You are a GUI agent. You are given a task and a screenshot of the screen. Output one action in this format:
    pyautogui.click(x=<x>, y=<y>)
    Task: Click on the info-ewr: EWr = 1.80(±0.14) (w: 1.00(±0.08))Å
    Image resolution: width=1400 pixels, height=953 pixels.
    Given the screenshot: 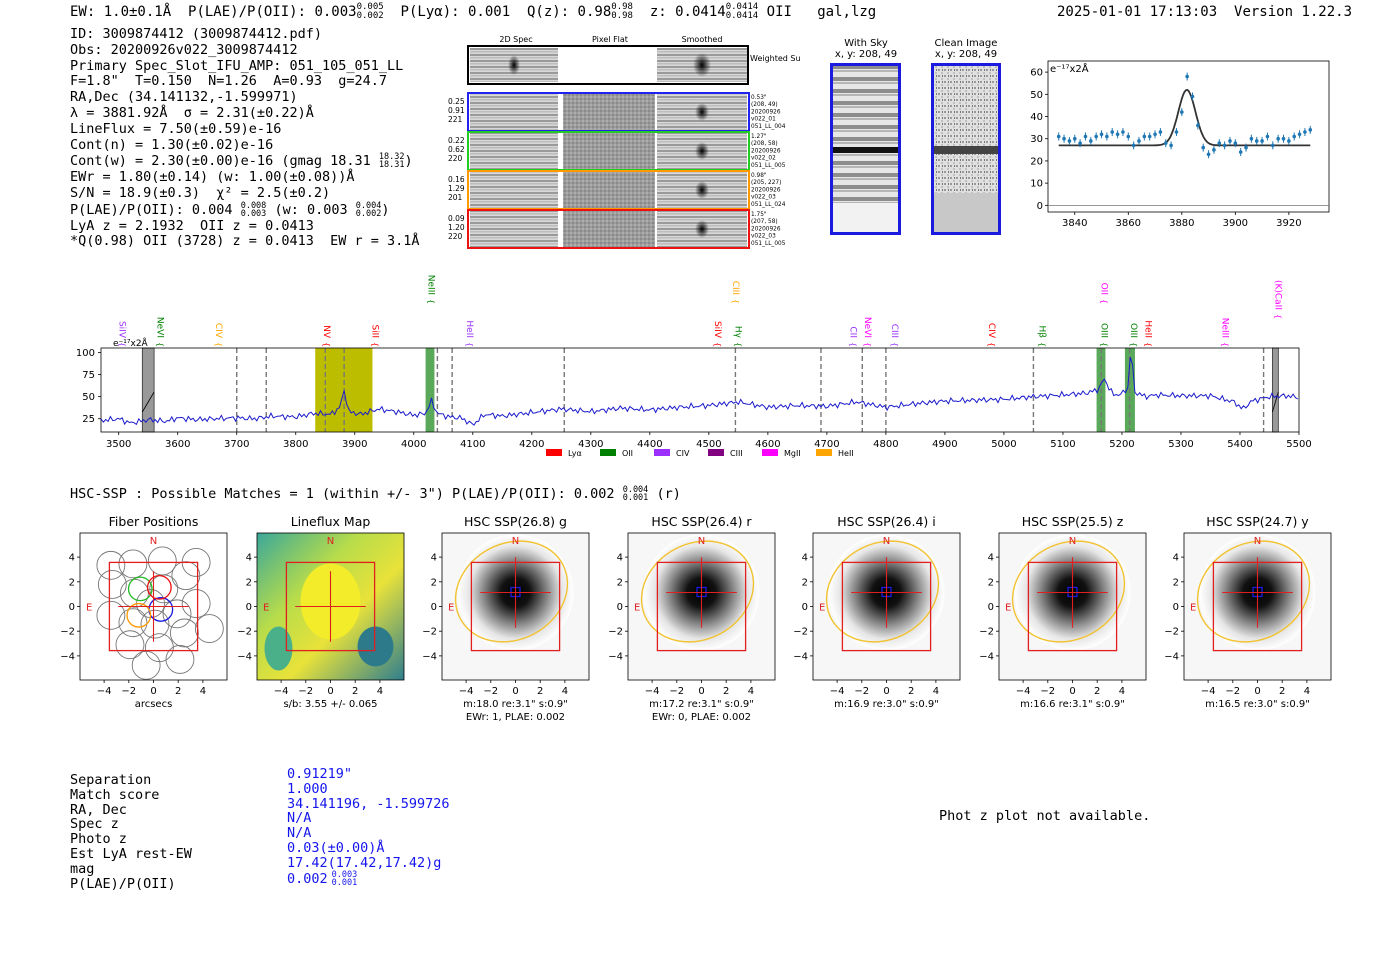 What is the action you would take?
    pyautogui.click(x=212, y=177)
    